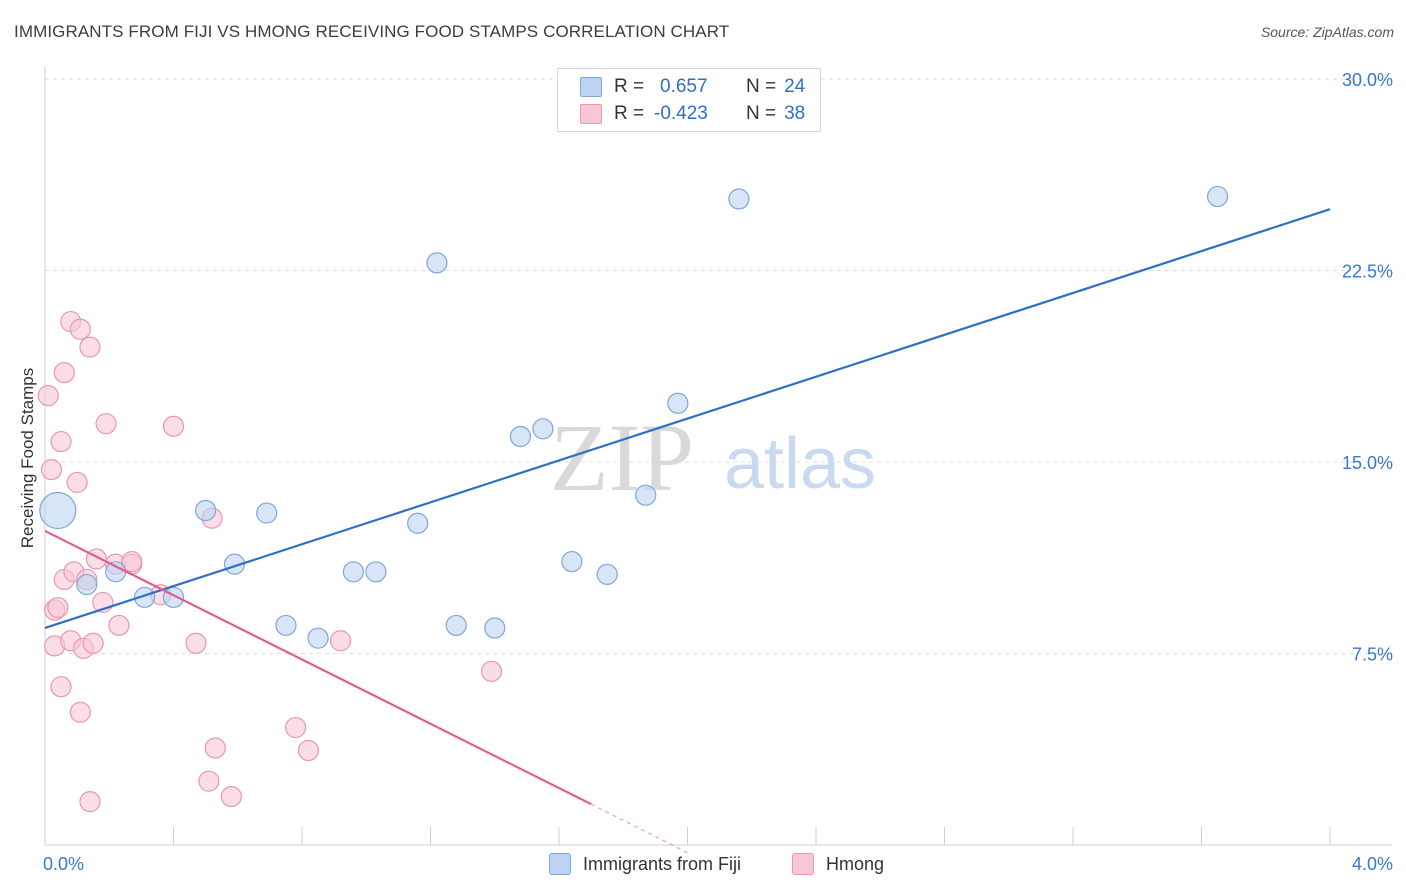  Describe the element at coordinates (622, 457) in the screenshot. I see `watermark-zip: ZIP` at that location.